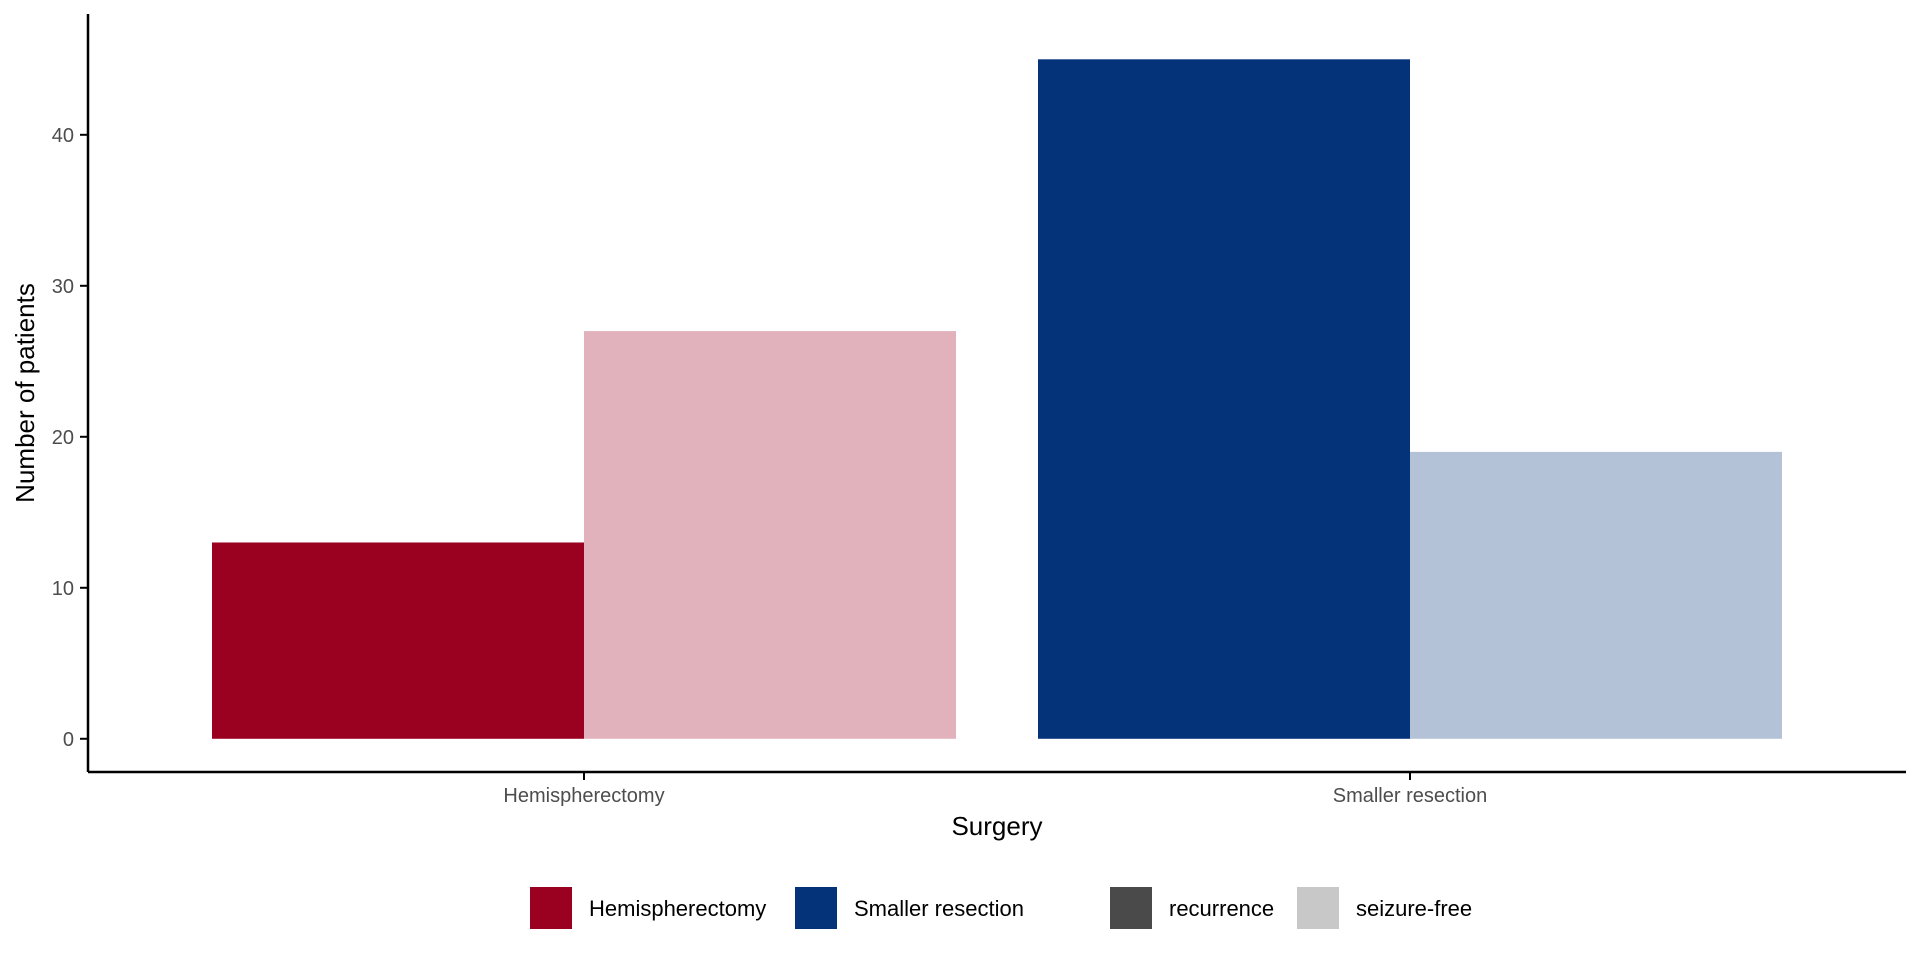 The width and height of the screenshot is (1920, 960). Describe the element at coordinates (996, 826) in the screenshot. I see `x-axis-title: Surgery` at that location.